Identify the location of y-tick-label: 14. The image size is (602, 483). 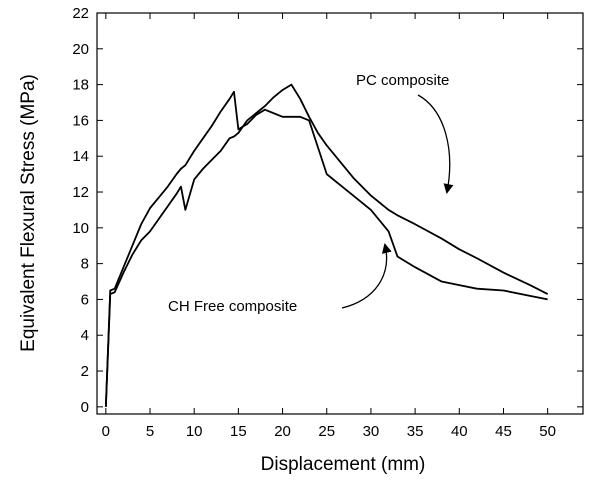
(80, 156).